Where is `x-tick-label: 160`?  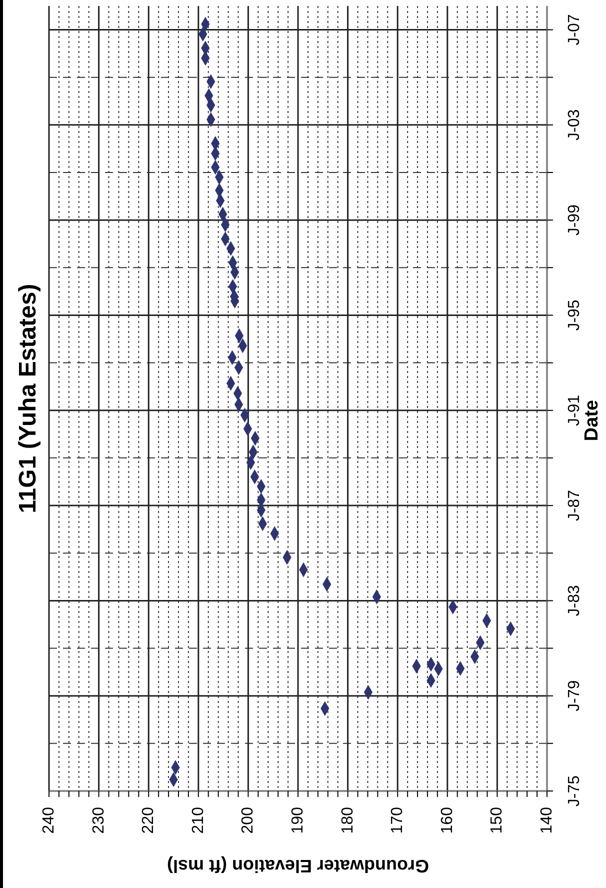
x-tick-label: 160 is located at coordinates (447, 820).